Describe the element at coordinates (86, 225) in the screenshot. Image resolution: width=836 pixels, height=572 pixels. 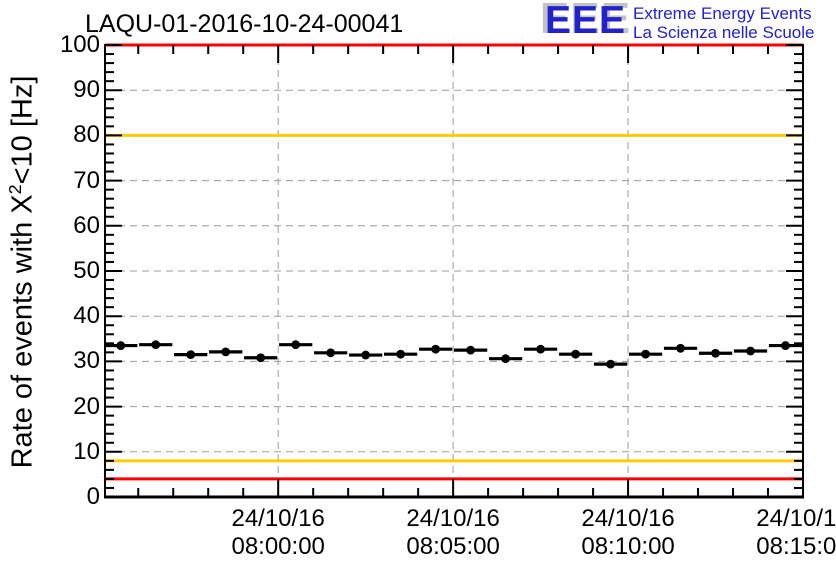
I see `y-tick-label: 60` at that location.